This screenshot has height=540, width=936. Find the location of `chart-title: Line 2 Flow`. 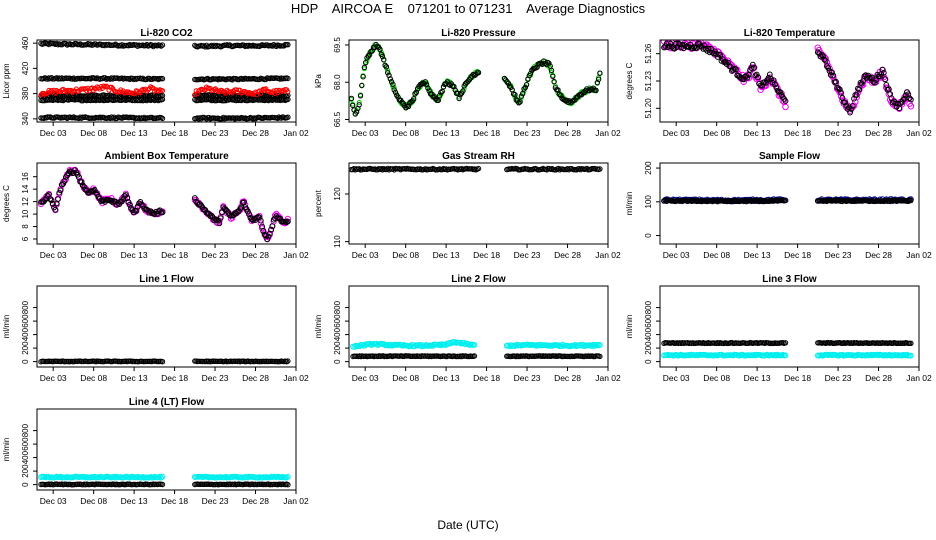

chart-title: Line 2 Flow is located at coordinates (478, 279).